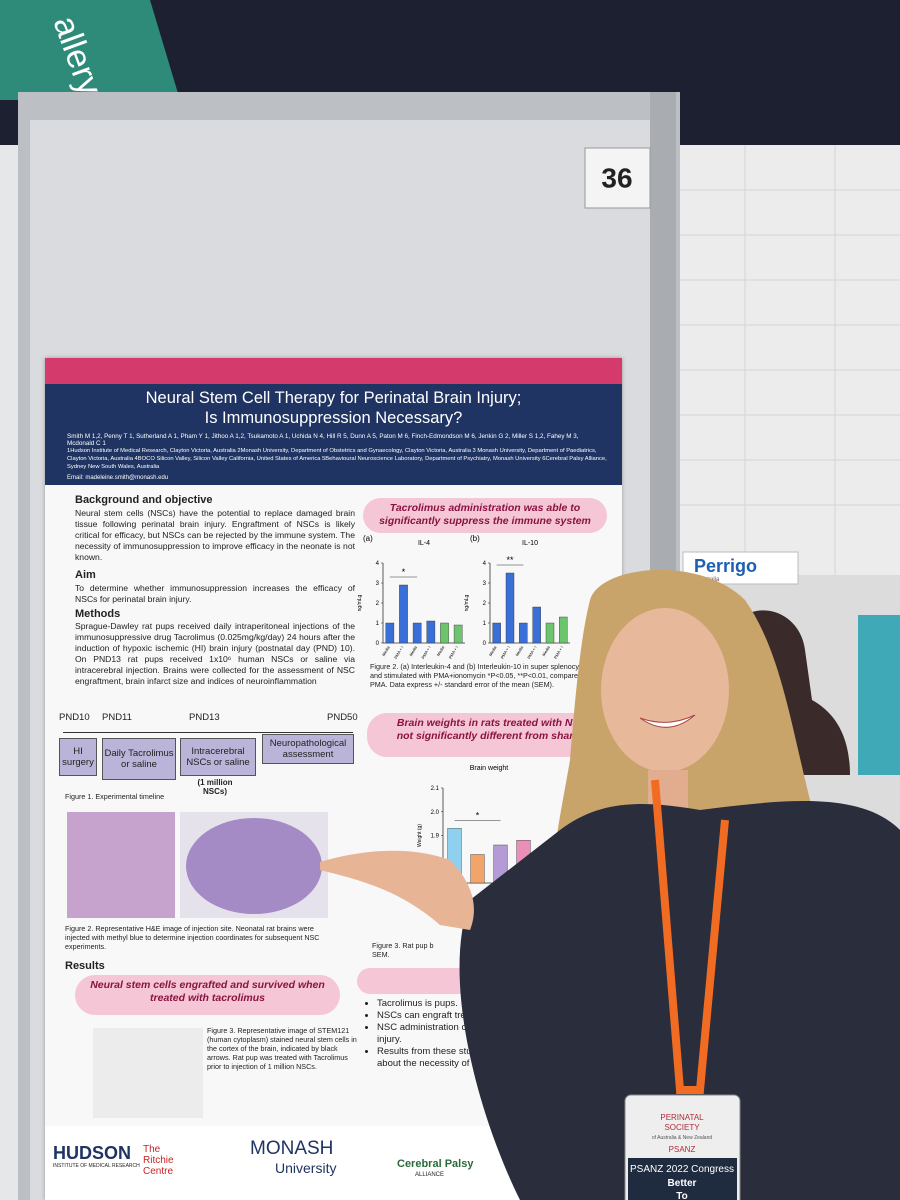  Describe the element at coordinates (92, 1153) in the screenshot. I see `logo: HUDSON` at that location.